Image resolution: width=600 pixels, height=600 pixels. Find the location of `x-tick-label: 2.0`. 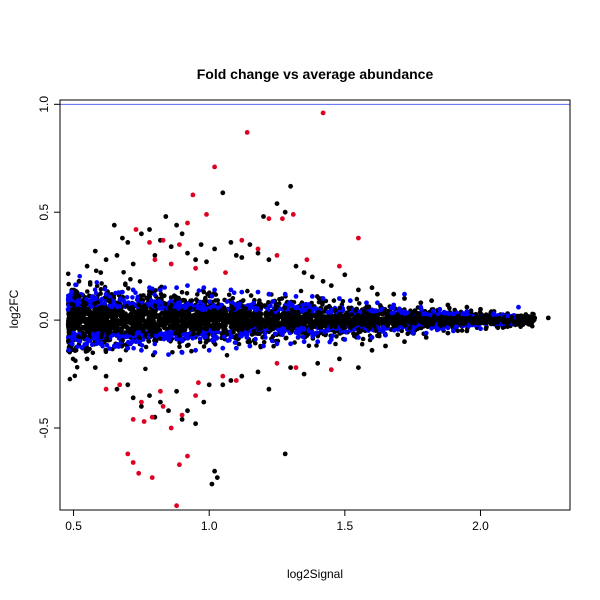

x-tick-label: 2.0 is located at coordinates (480, 526).